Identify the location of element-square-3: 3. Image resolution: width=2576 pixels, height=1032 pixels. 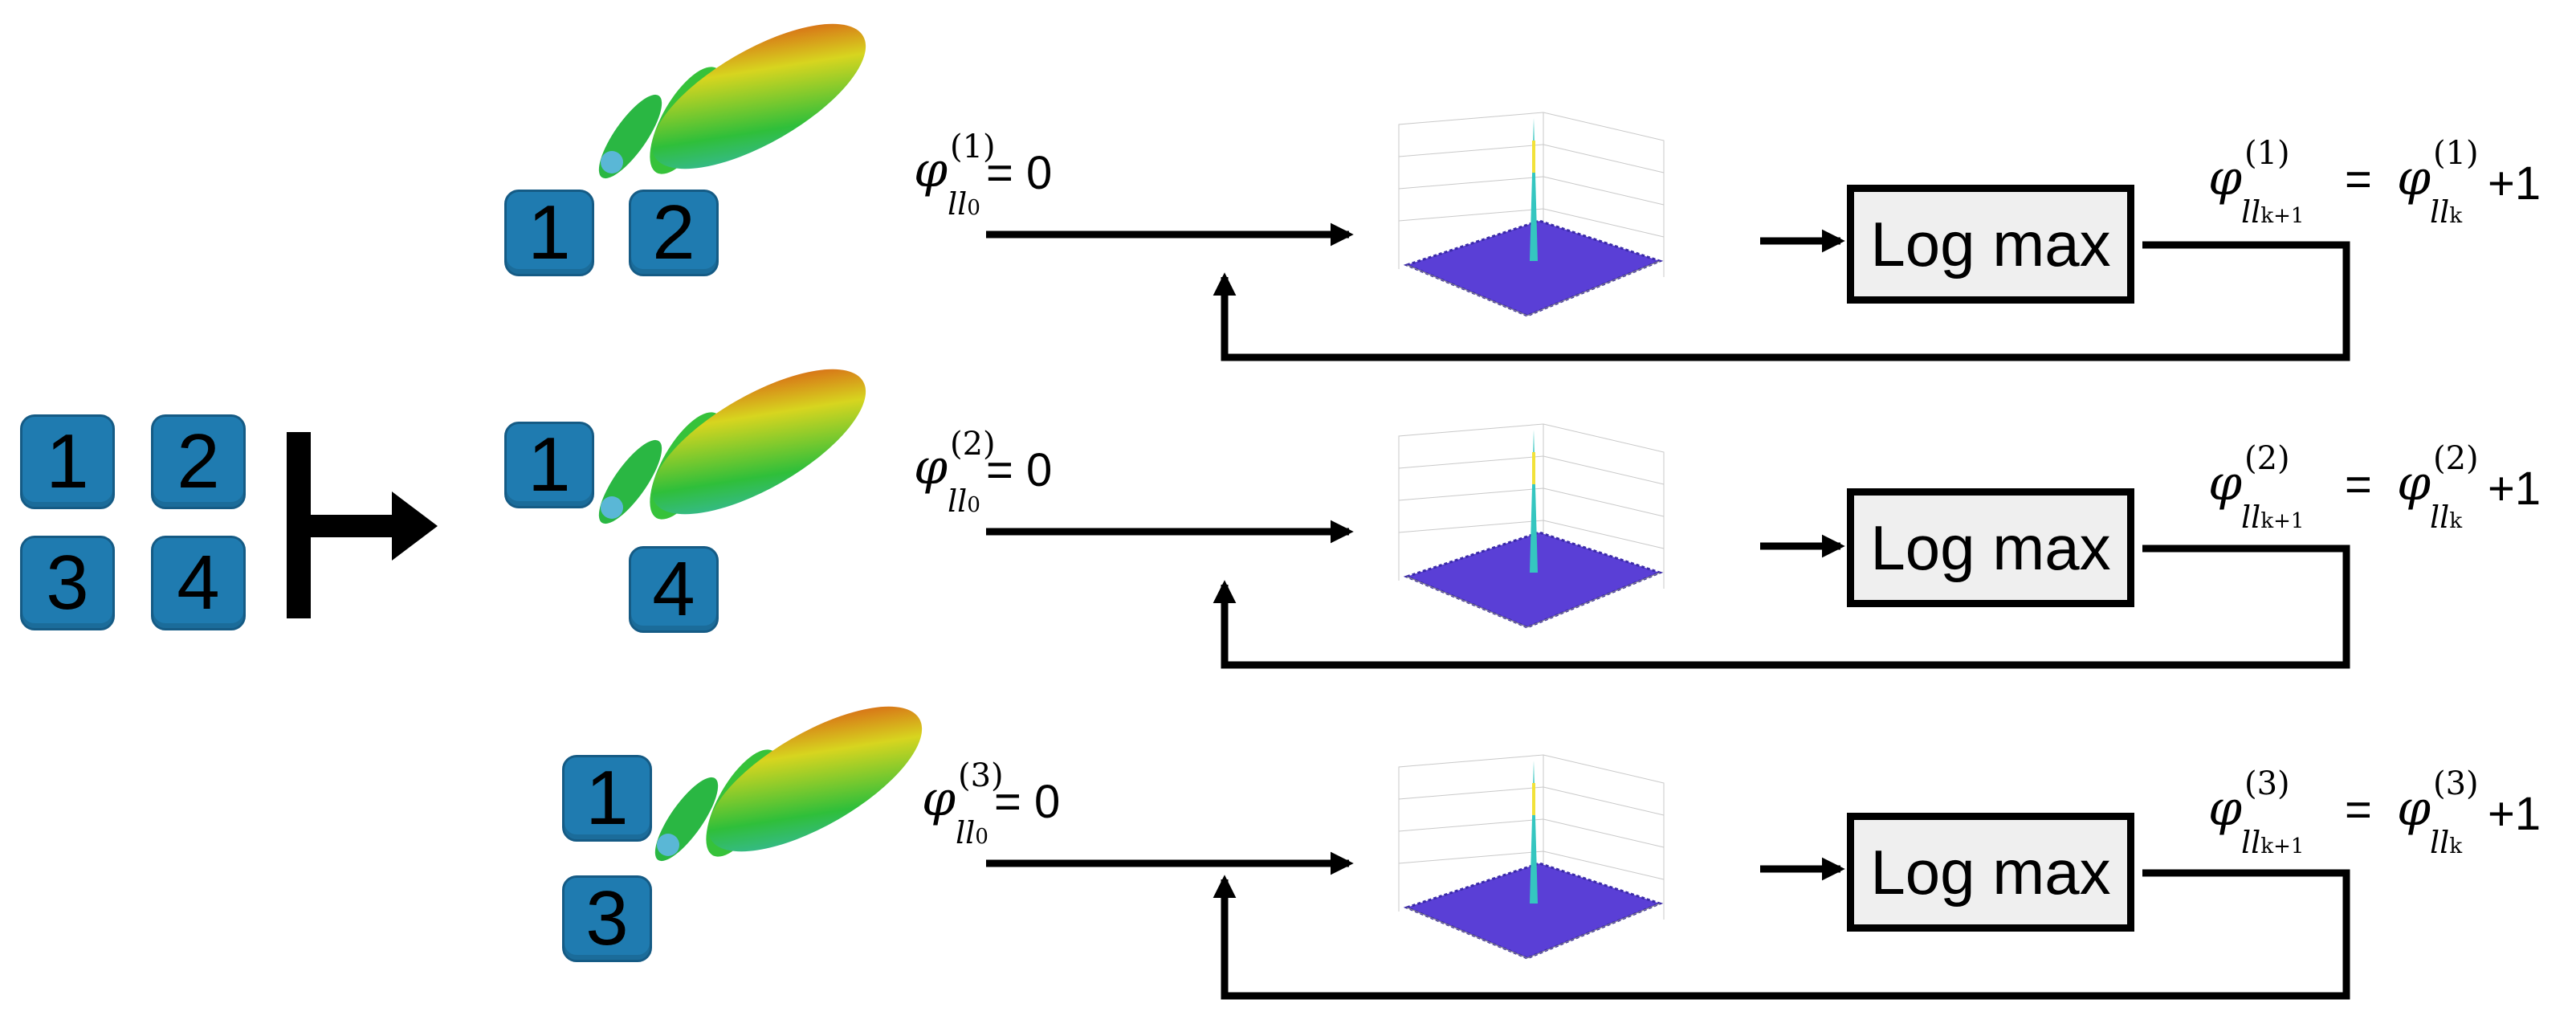
(67, 583).